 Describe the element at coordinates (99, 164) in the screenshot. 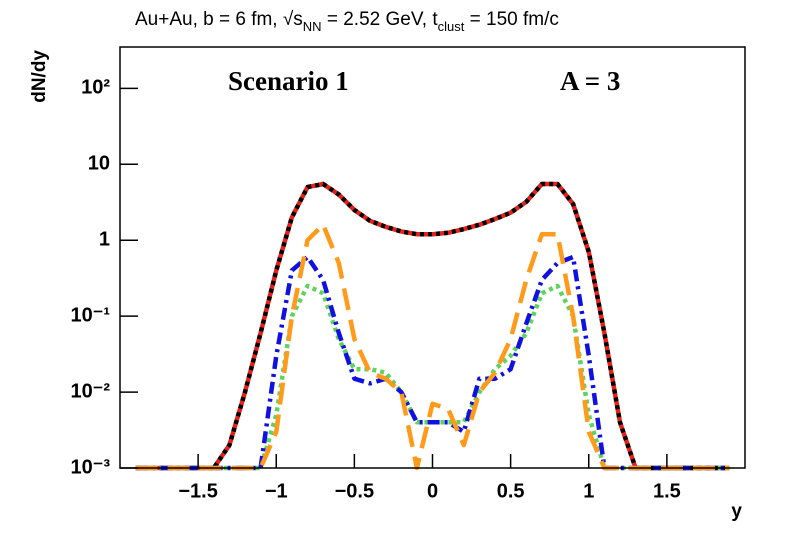

I see `y-tick-label: 10` at that location.